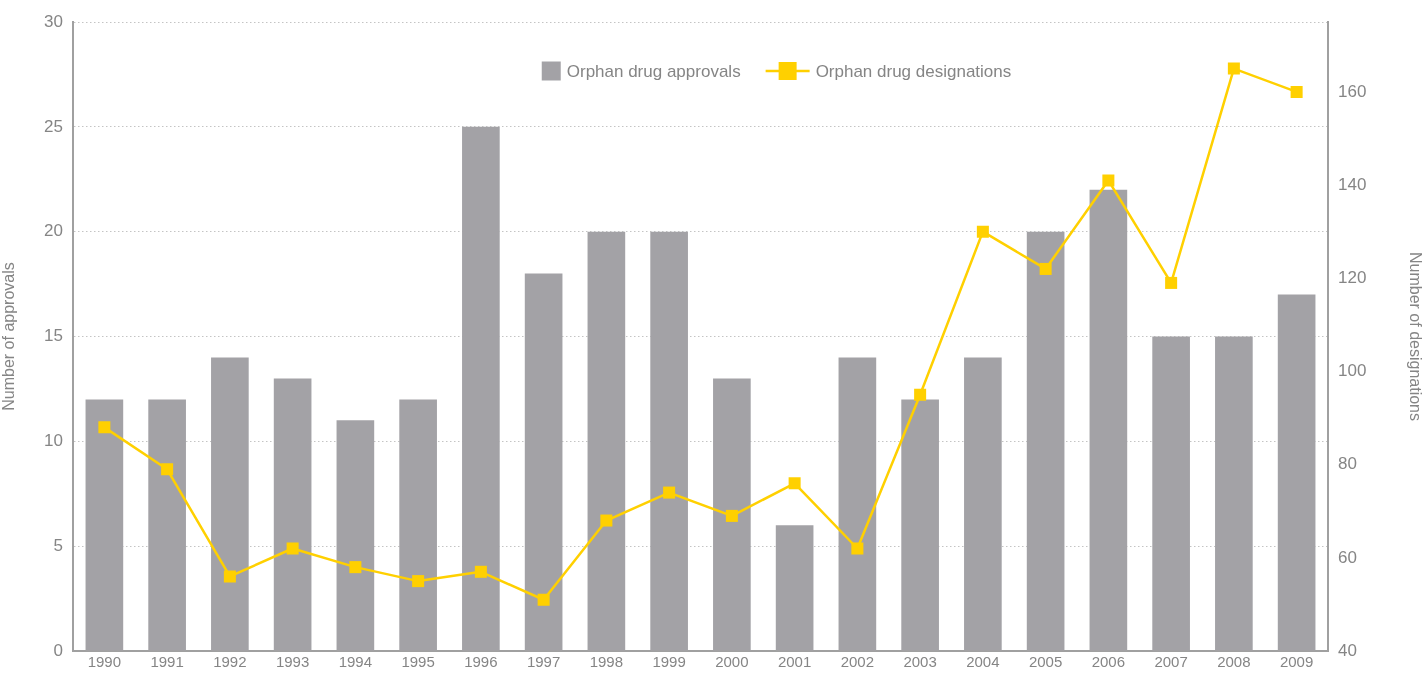  I want to click on y-tick-label: 15, so click(53, 336).